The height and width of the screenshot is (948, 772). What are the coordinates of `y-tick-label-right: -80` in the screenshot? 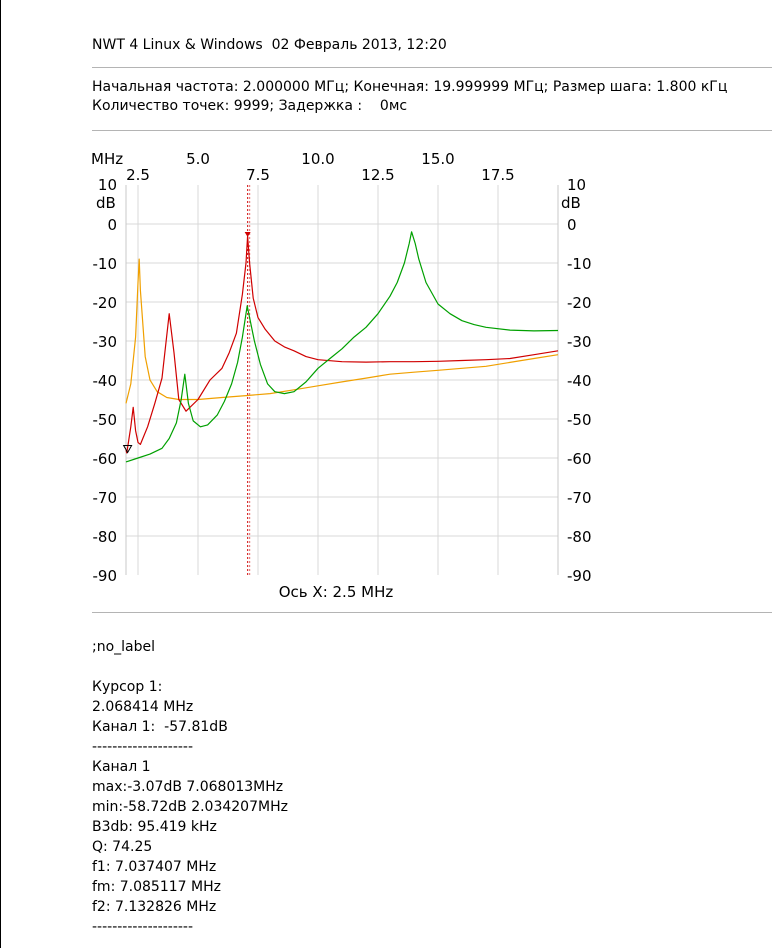 It's located at (579, 537).